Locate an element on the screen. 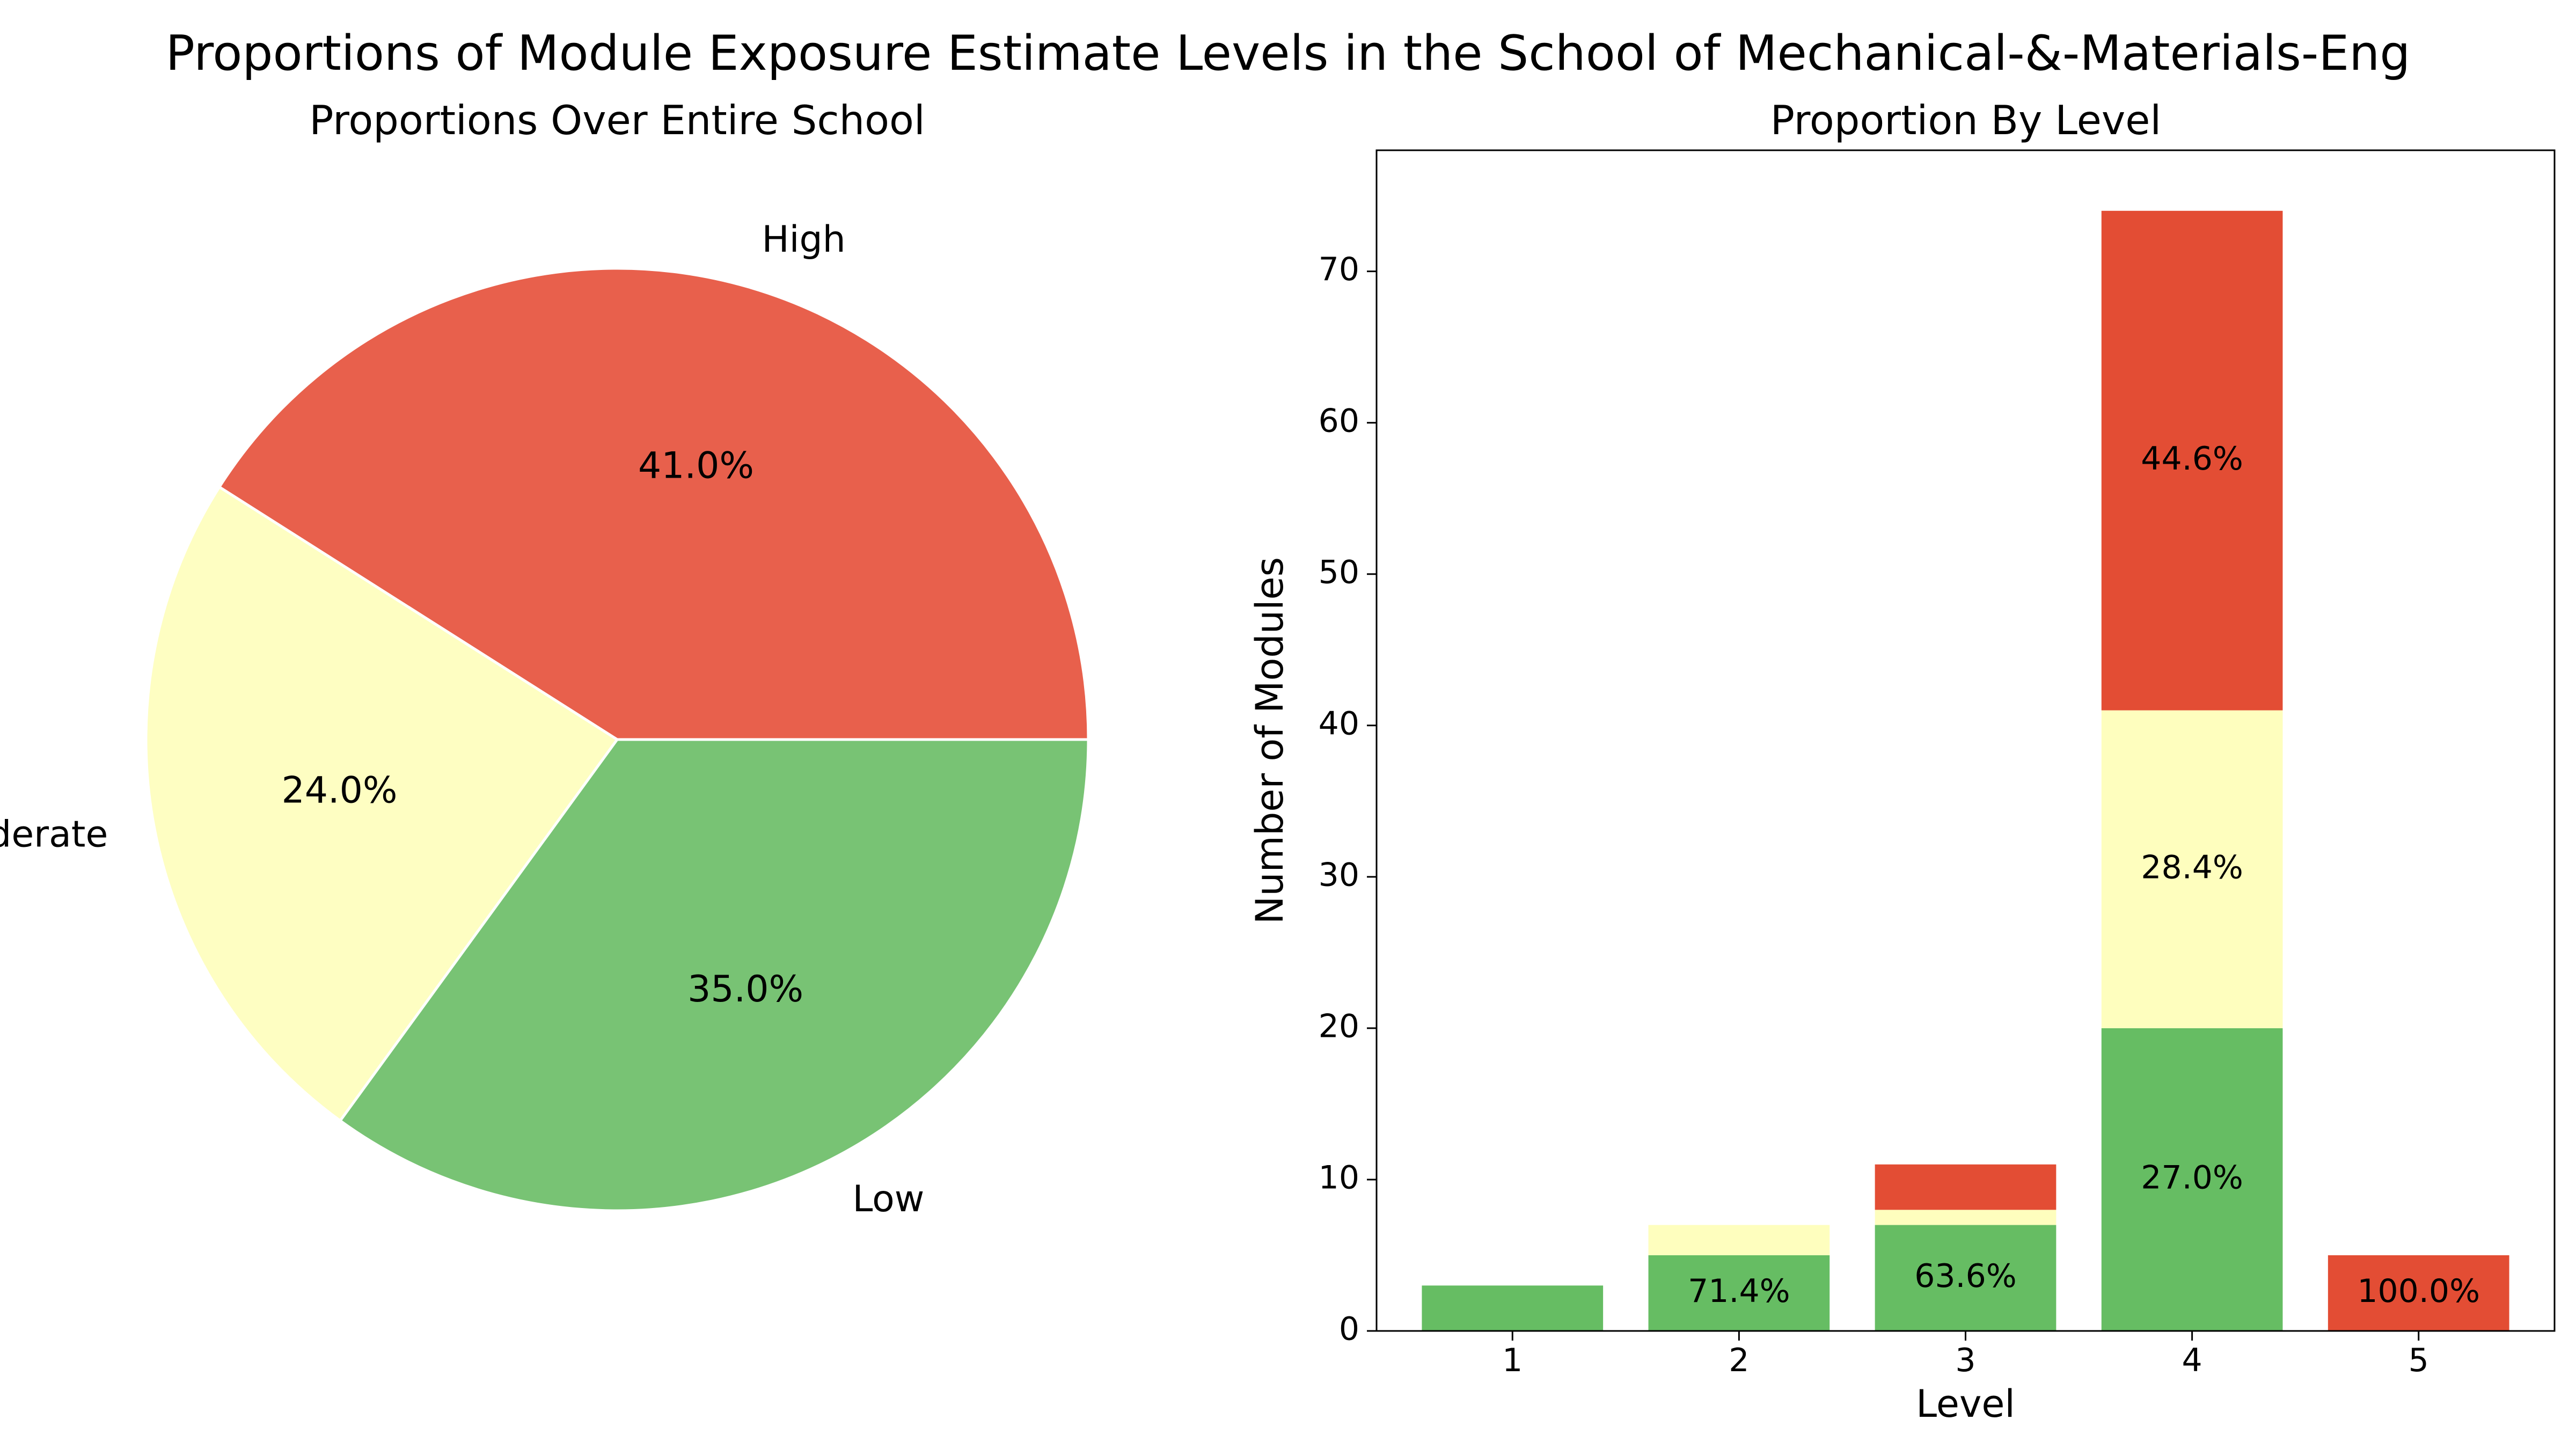 Image resolution: width=2576 pixels, height=1449 pixels. bar-label-low-level-3: 63.6% is located at coordinates (1965, 1276).